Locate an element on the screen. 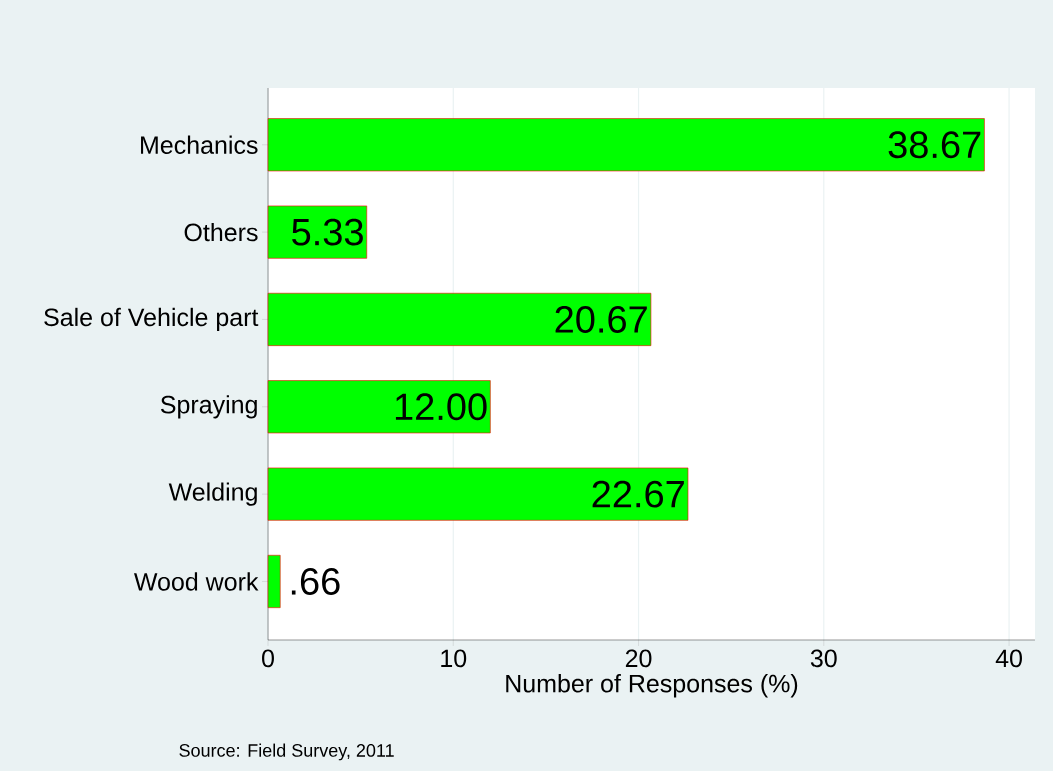 The image size is (1053, 771). y-tick-label: Wood work is located at coordinates (196, 581).